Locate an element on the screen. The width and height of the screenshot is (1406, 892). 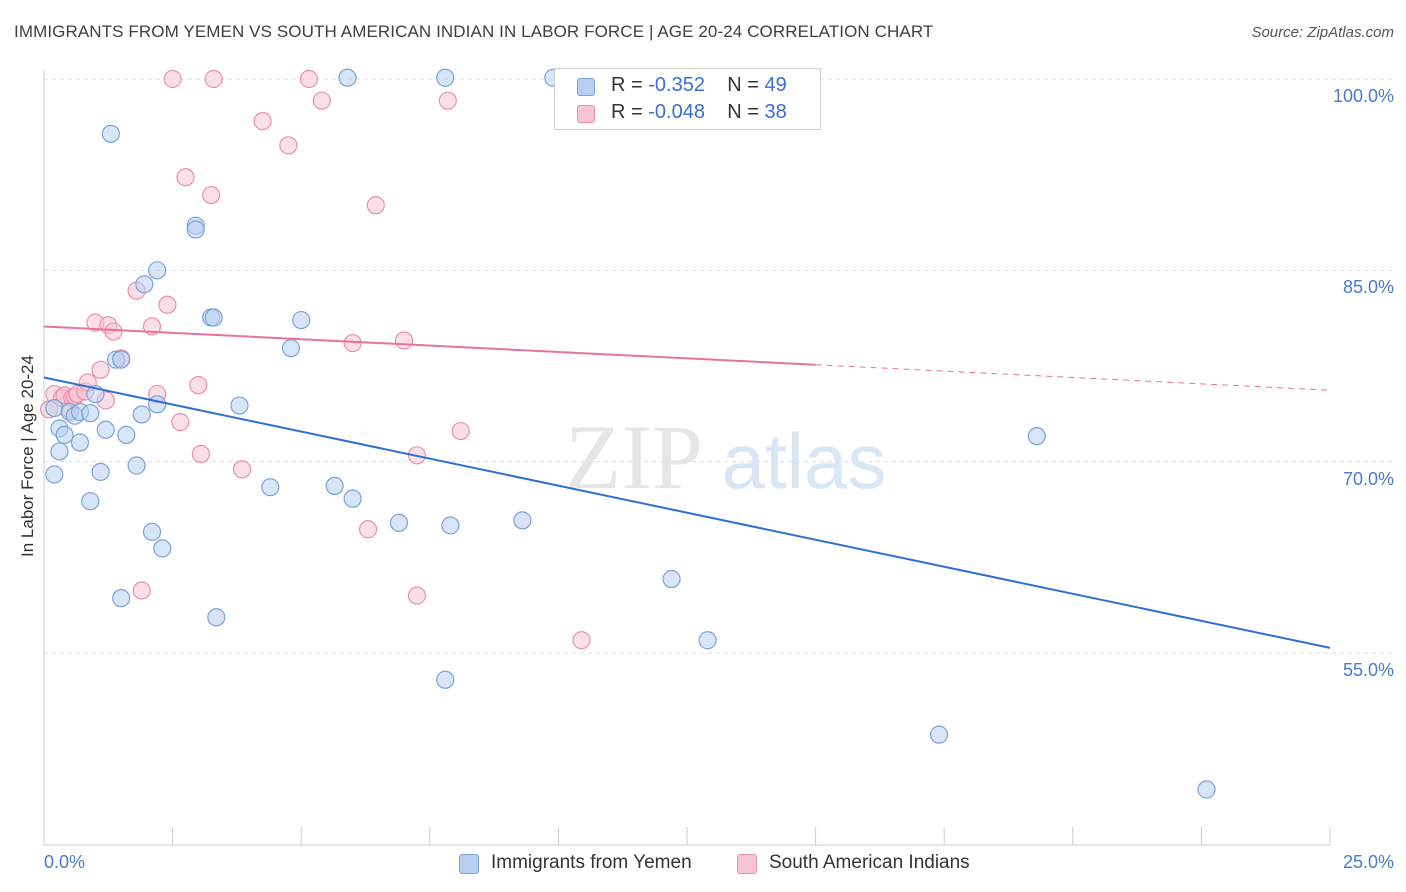
legend-r-value: -0.352 is located at coordinates (676, 85).